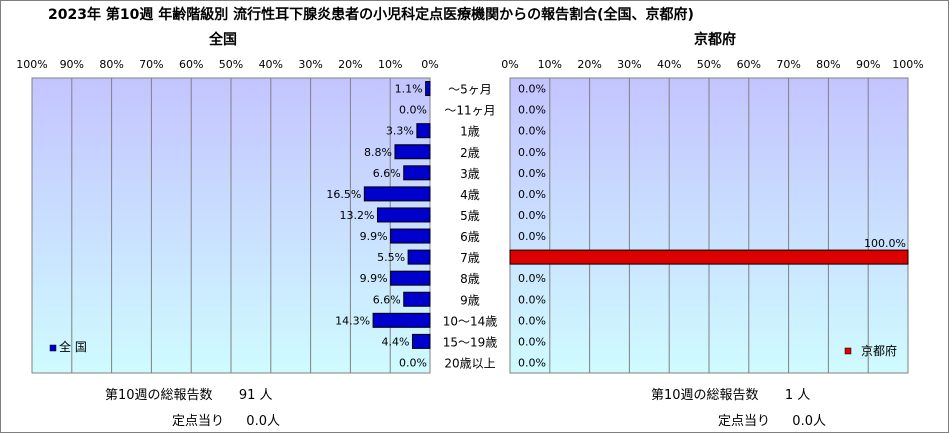  What do you see at coordinates (470, 321) in the screenshot?
I see `category-label: 10～14歳` at bounding box center [470, 321].